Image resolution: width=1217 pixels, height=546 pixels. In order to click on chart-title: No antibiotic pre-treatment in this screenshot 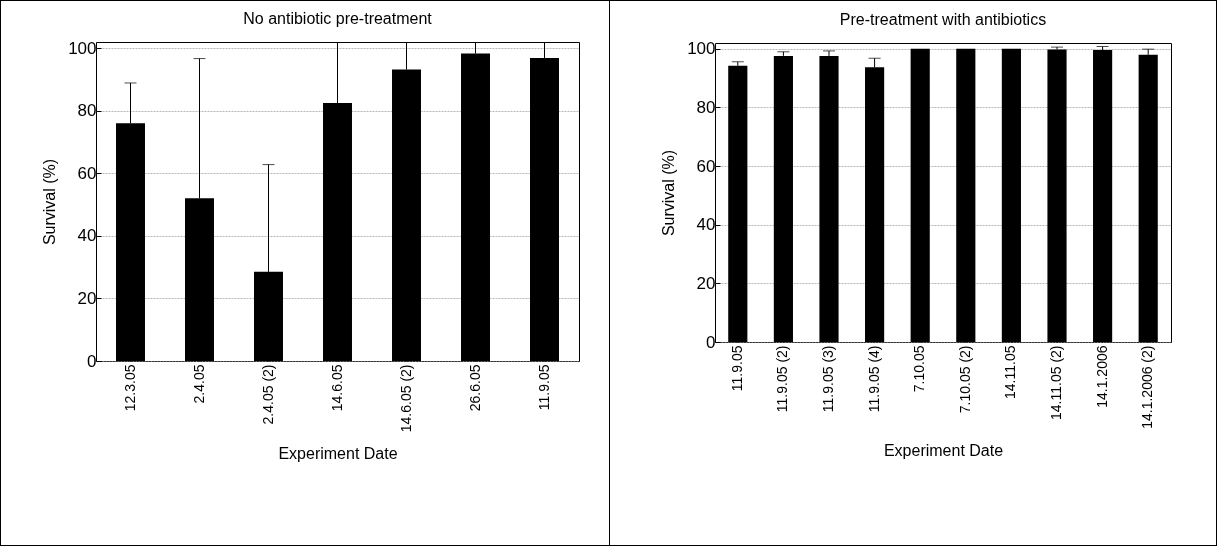, I will do `click(338, 19)`.